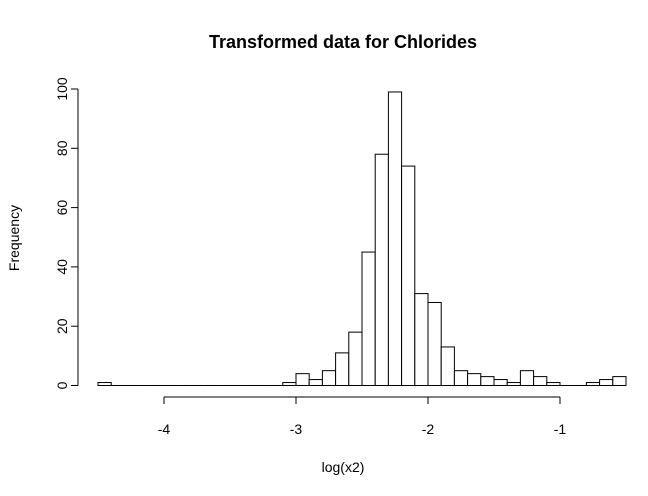 This screenshot has width=648, height=496. What do you see at coordinates (428, 429) in the screenshot?
I see `x-tick-label: -2` at bounding box center [428, 429].